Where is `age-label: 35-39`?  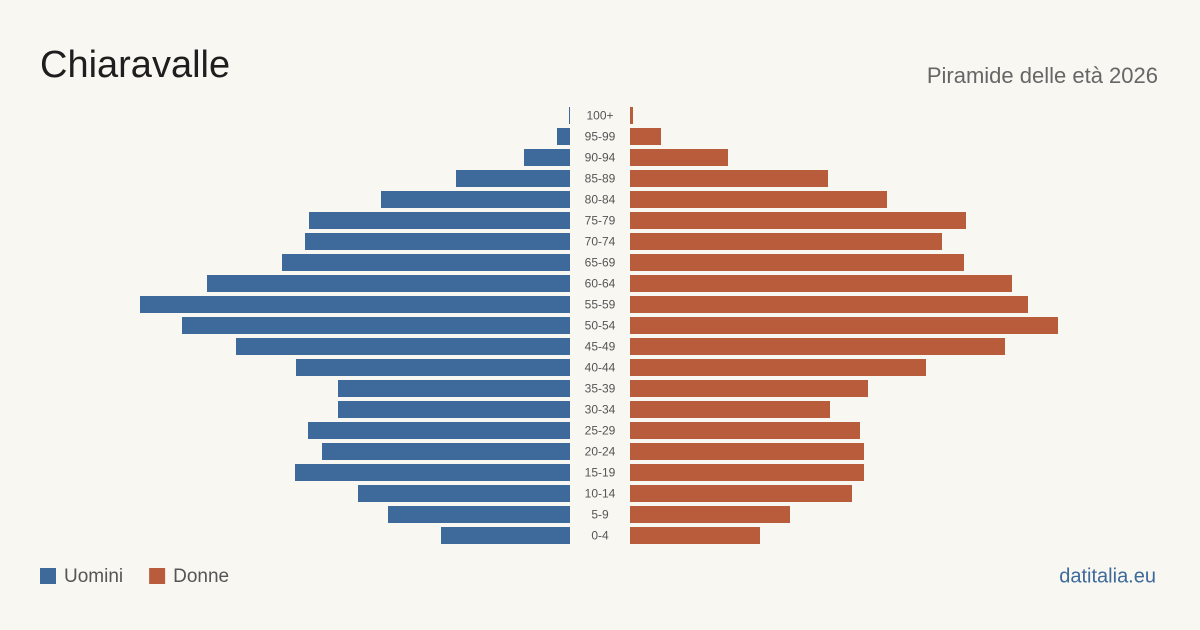 age-label: 35-39 is located at coordinates (600, 389).